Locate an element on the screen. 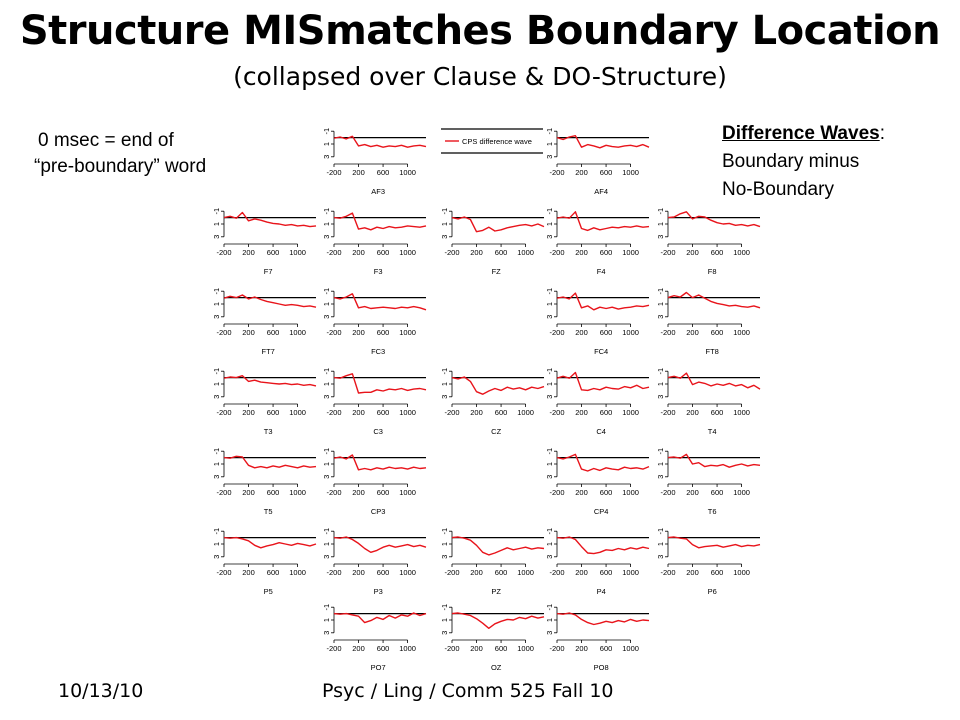 The image size is (960, 720). panel-t3: -1 1 3 -200 200 600 1000 T3 is located at coordinates (264, 402).